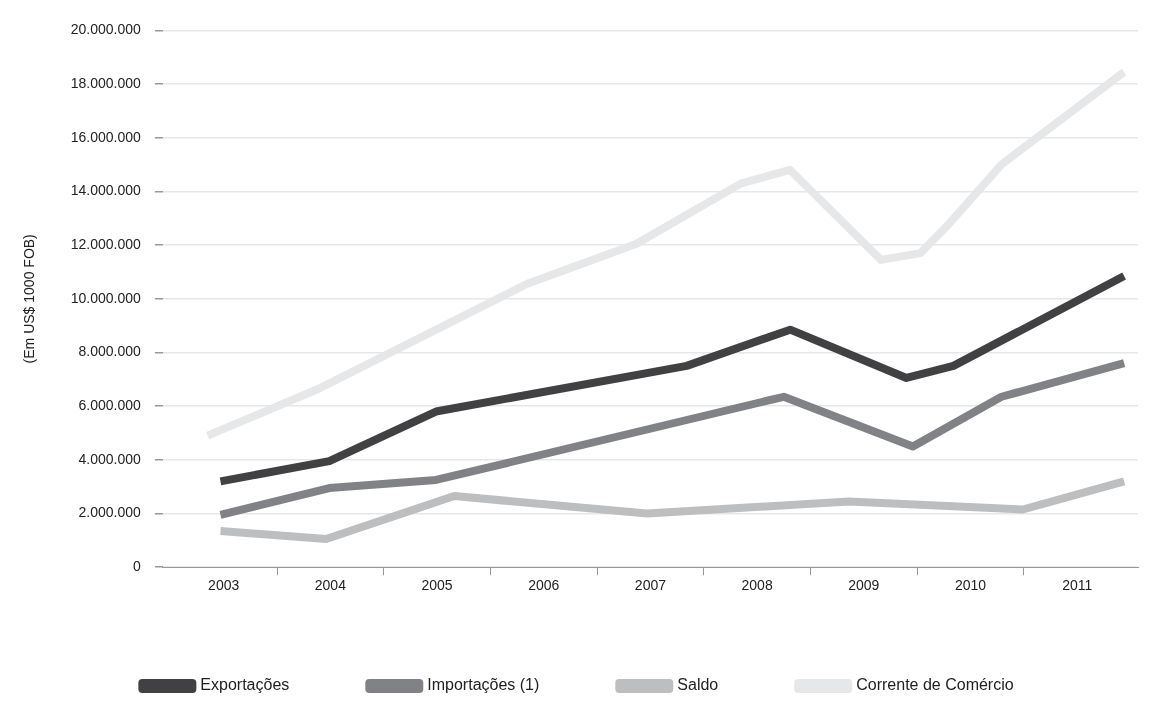 The image size is (1166, 722). I want to click on x-tick-label: 2008, so click(757, 585).